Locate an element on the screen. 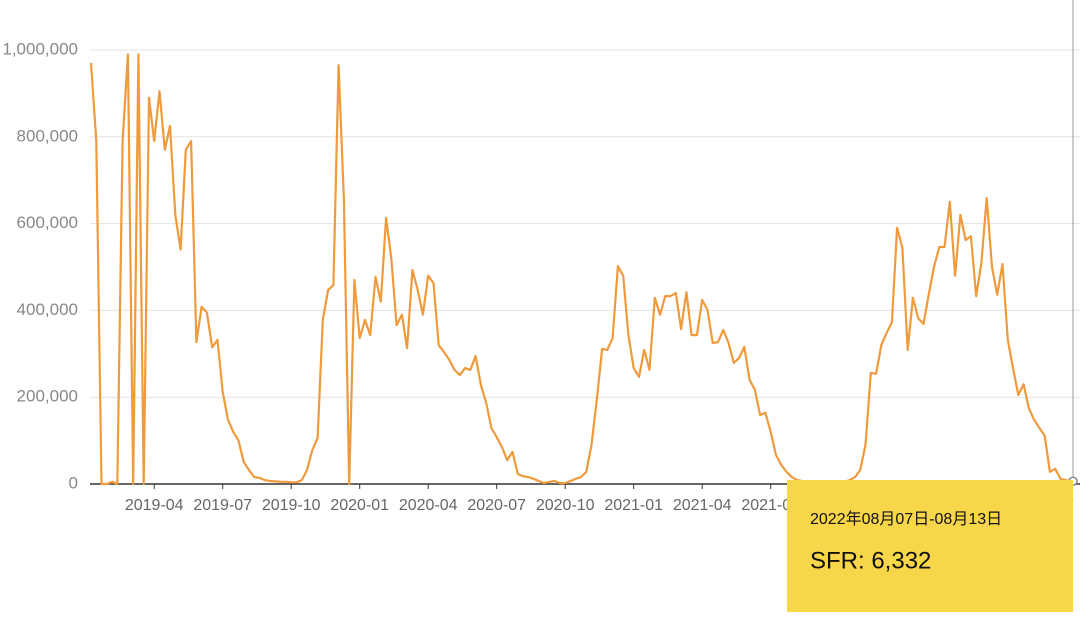 Image resolution: width=1080 pixels, height=620 pixels. x-tick-label: 2019-04 is located at coordinates (154, 505).